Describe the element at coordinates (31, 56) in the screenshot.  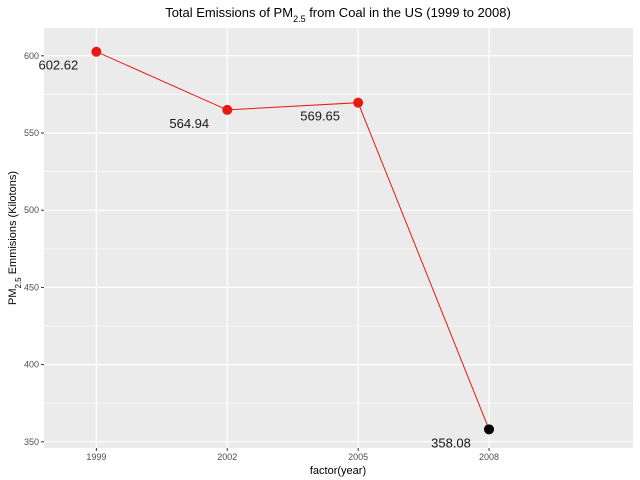
I see `y-tick-label: 600` at that location.